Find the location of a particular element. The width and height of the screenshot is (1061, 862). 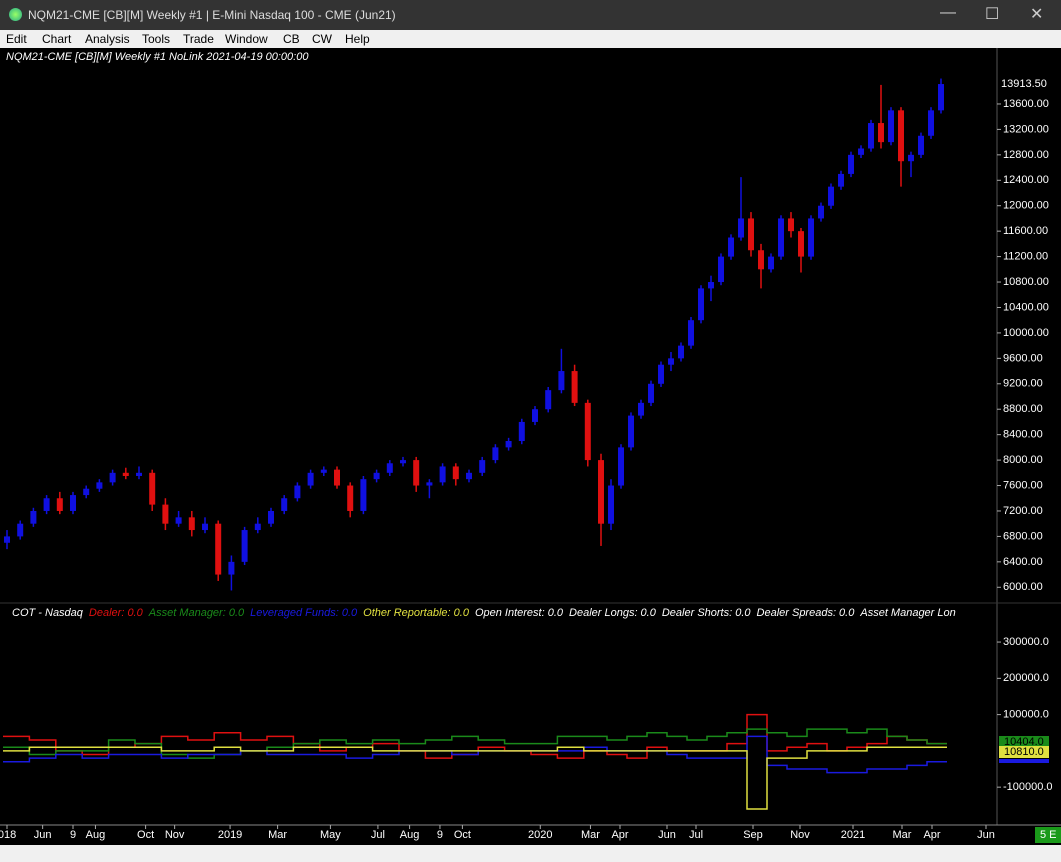

y-tick-label: 10400.00 is located at coordinates (1026, 307).